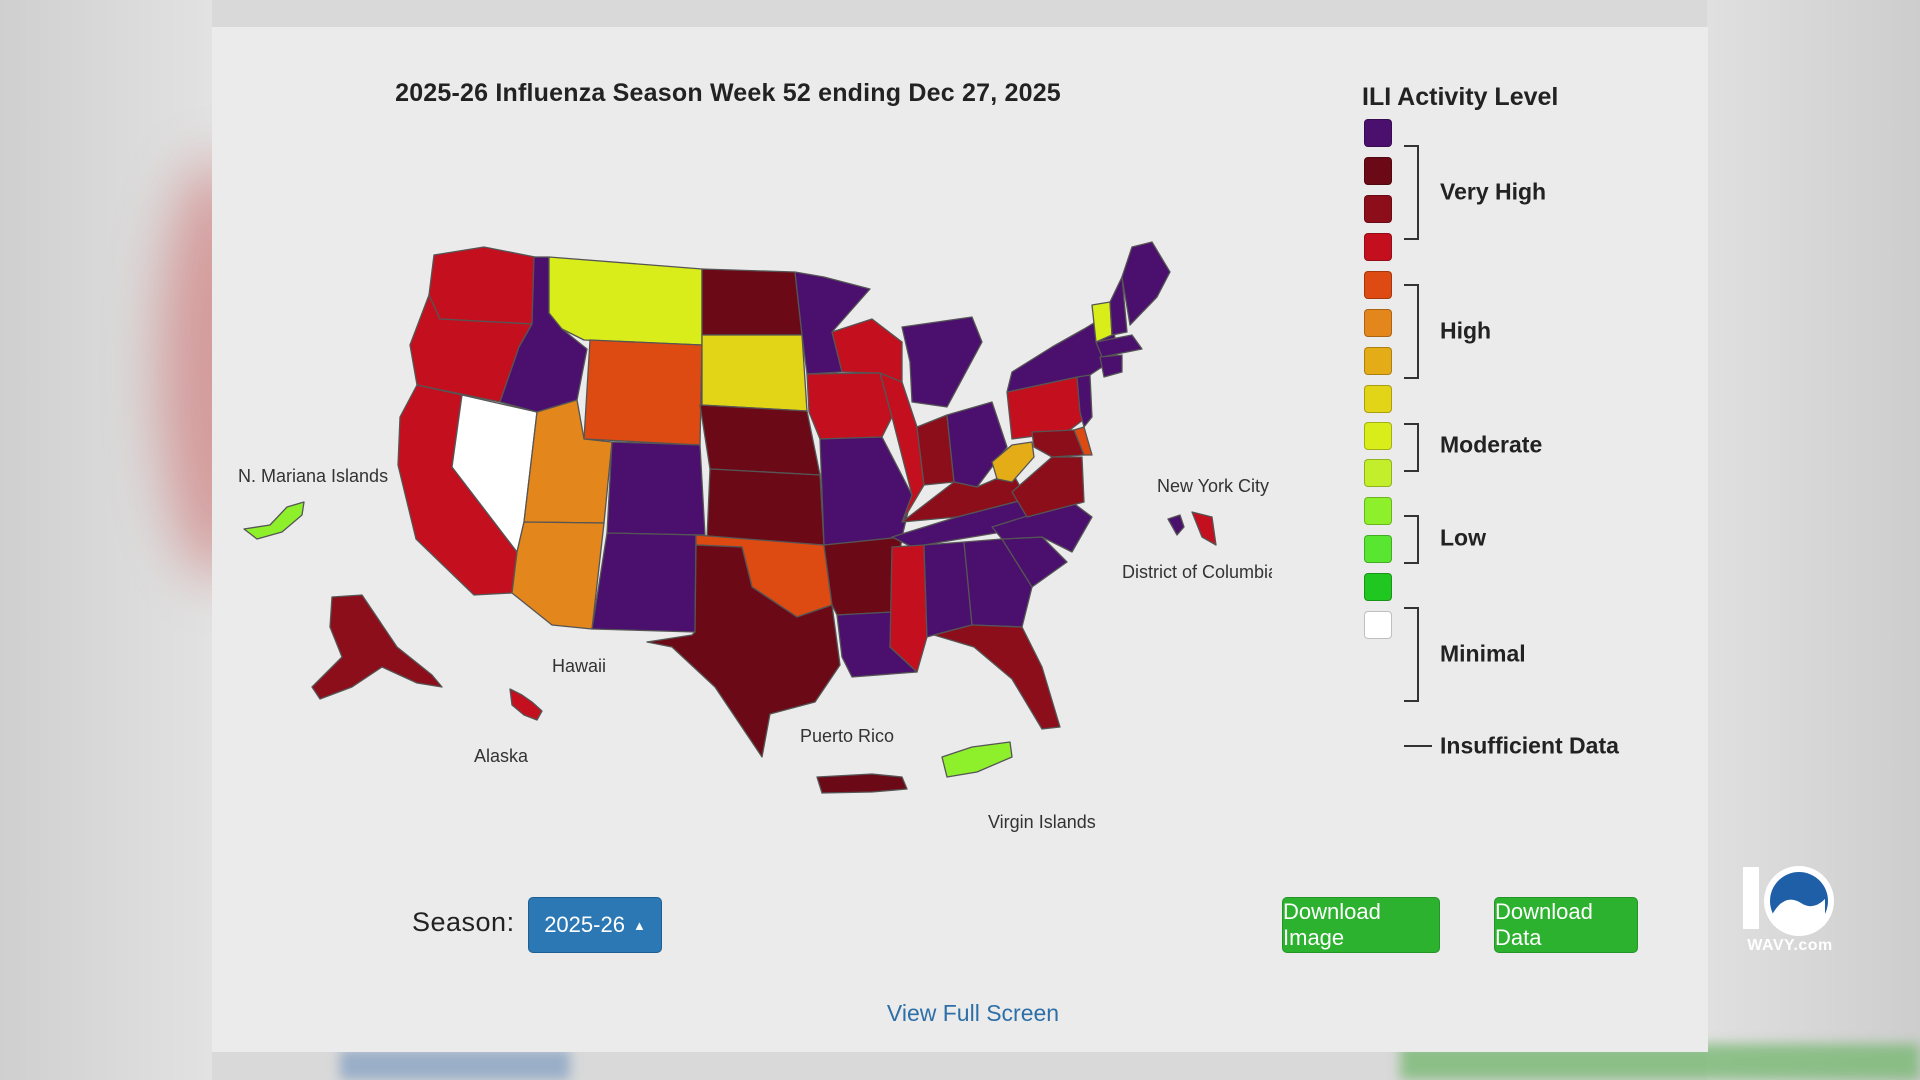 Image resolution: width=1920 pixels, height=1080 pixels. Describe the element at coordinates (463, 922) in the screenshot. I see `season-label: Season:` at that location.